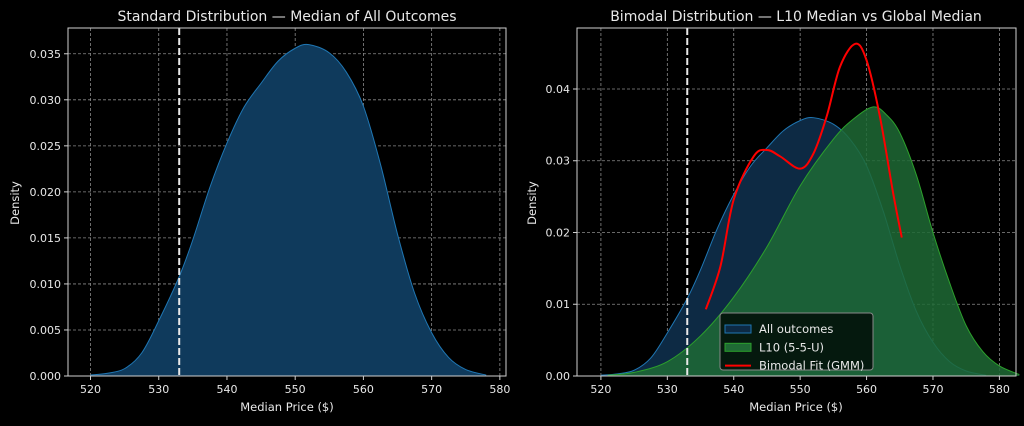 The height and width of the screenshot is (426, 1024). Describe the element at coordinates (499, 389) in the screenshot. I see `left-xtick-label: 580` at that location.